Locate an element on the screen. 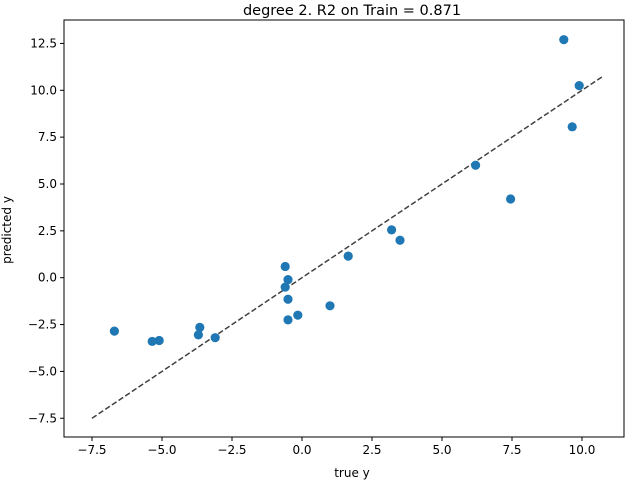  y-tick-label: 7.5 is located at coordinates (47, 137).